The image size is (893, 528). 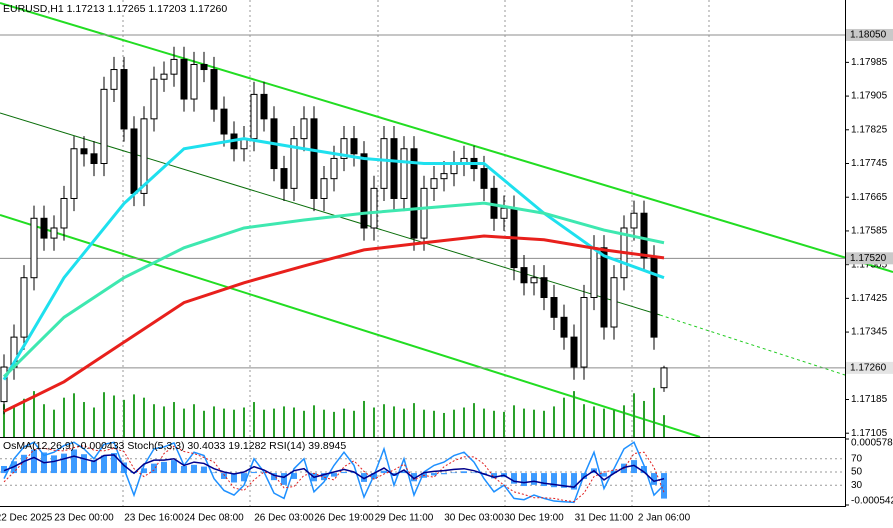 I want to click on x-tick-label: 29 Dec 11:00, so click(x=404, y=518).